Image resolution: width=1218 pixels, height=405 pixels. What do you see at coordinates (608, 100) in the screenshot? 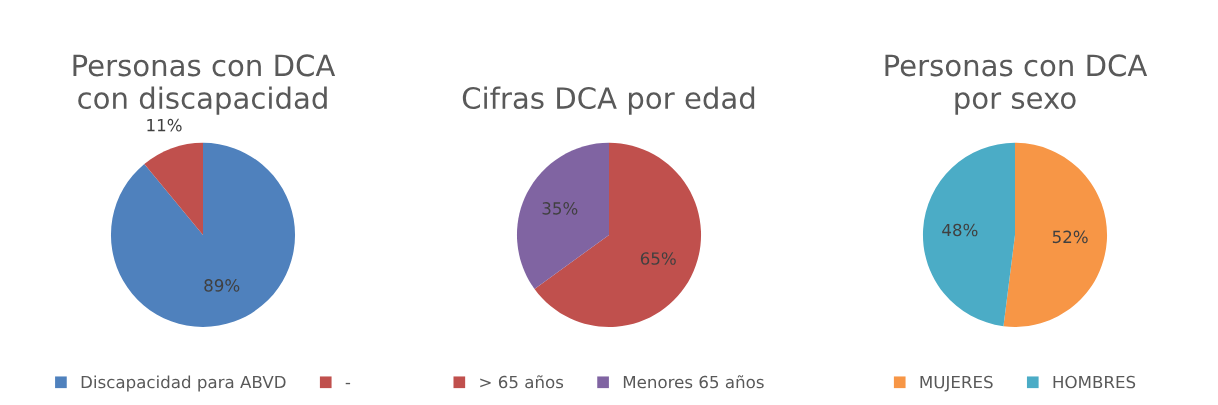
I see `chart-title: Cifras DCA por edad` at bounding box center [608, 100].